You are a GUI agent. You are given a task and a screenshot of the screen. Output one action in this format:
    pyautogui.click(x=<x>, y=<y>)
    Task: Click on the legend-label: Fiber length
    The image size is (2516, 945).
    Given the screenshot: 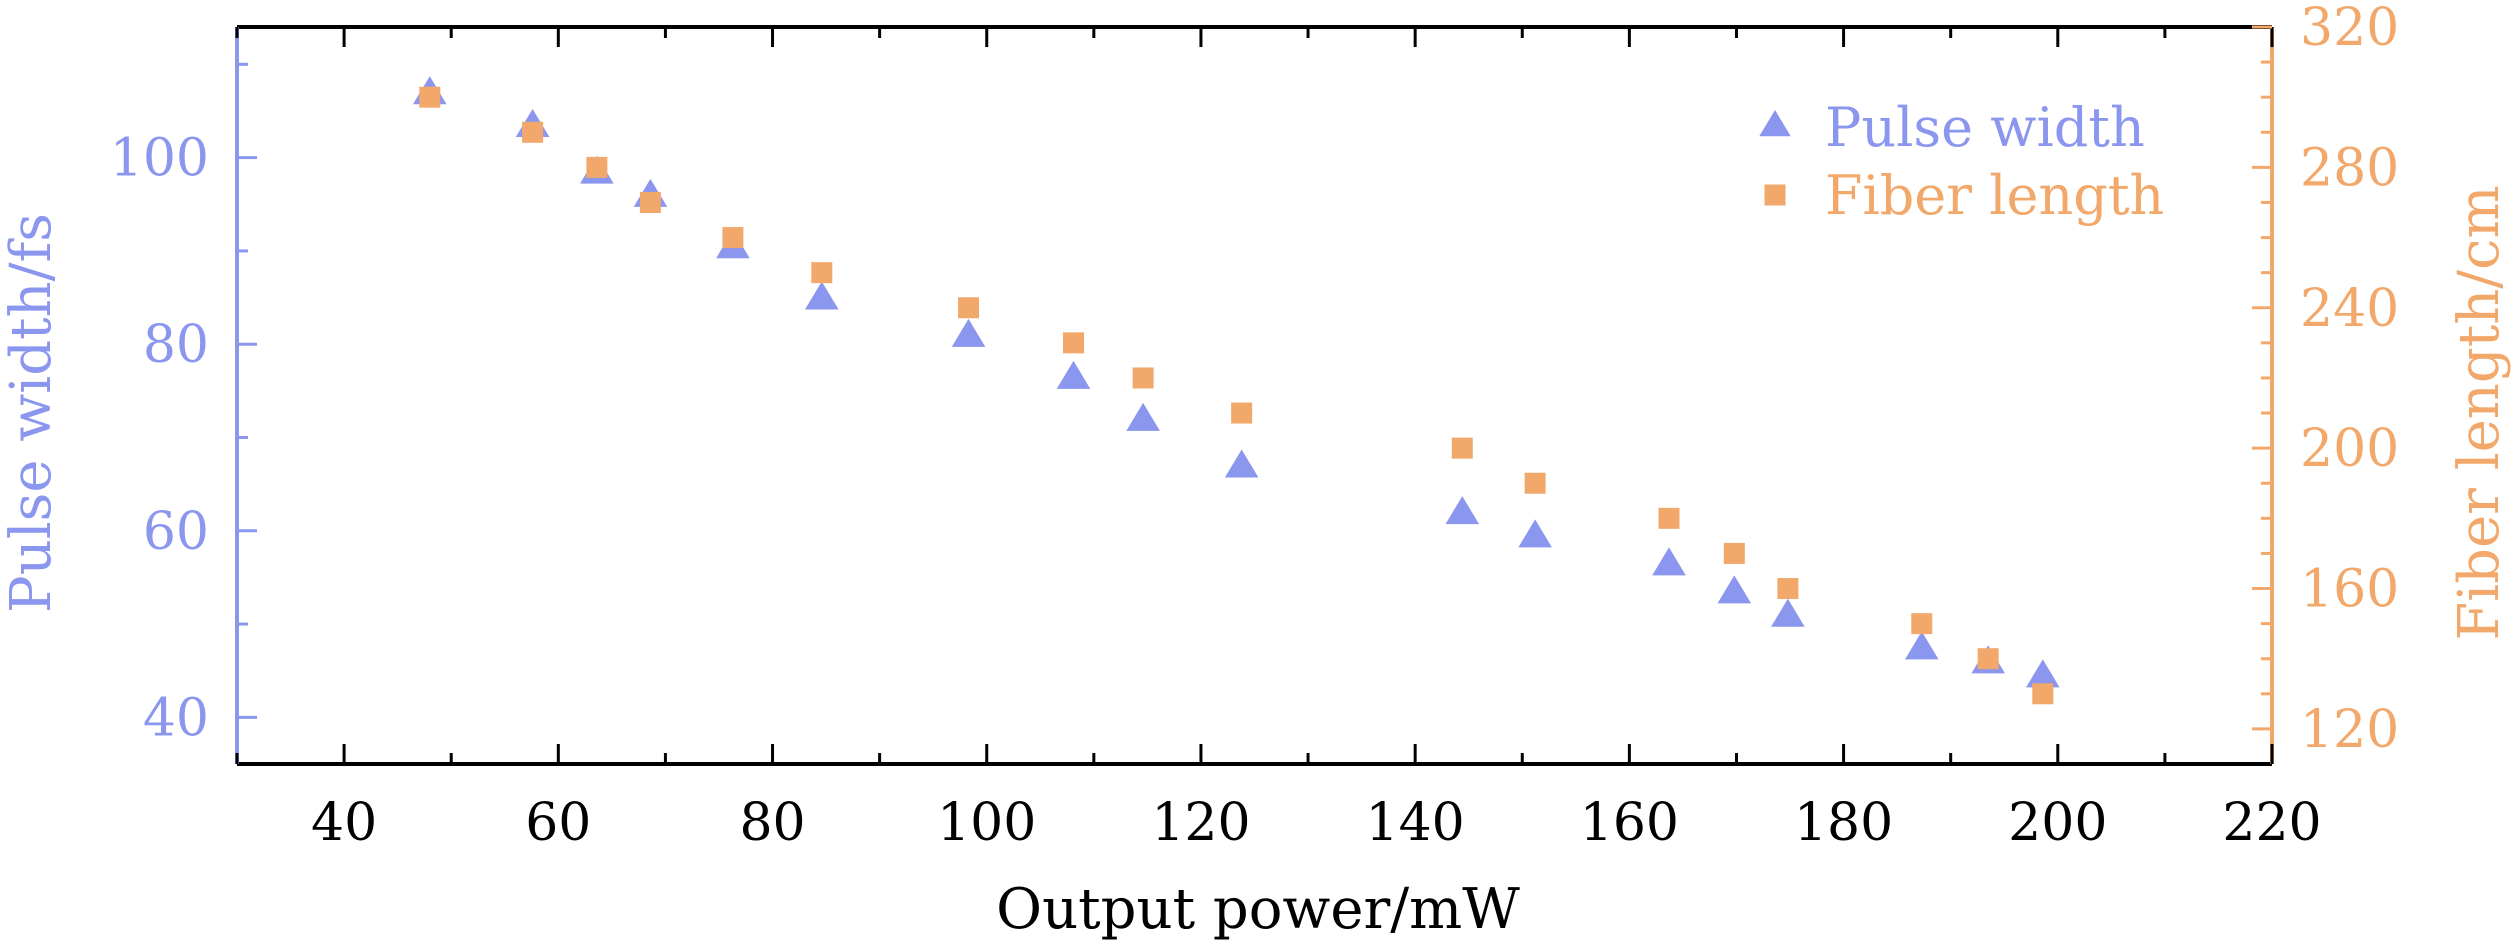 What is the action you would take?
    pyautogui.click(x=1994, y=195)
    